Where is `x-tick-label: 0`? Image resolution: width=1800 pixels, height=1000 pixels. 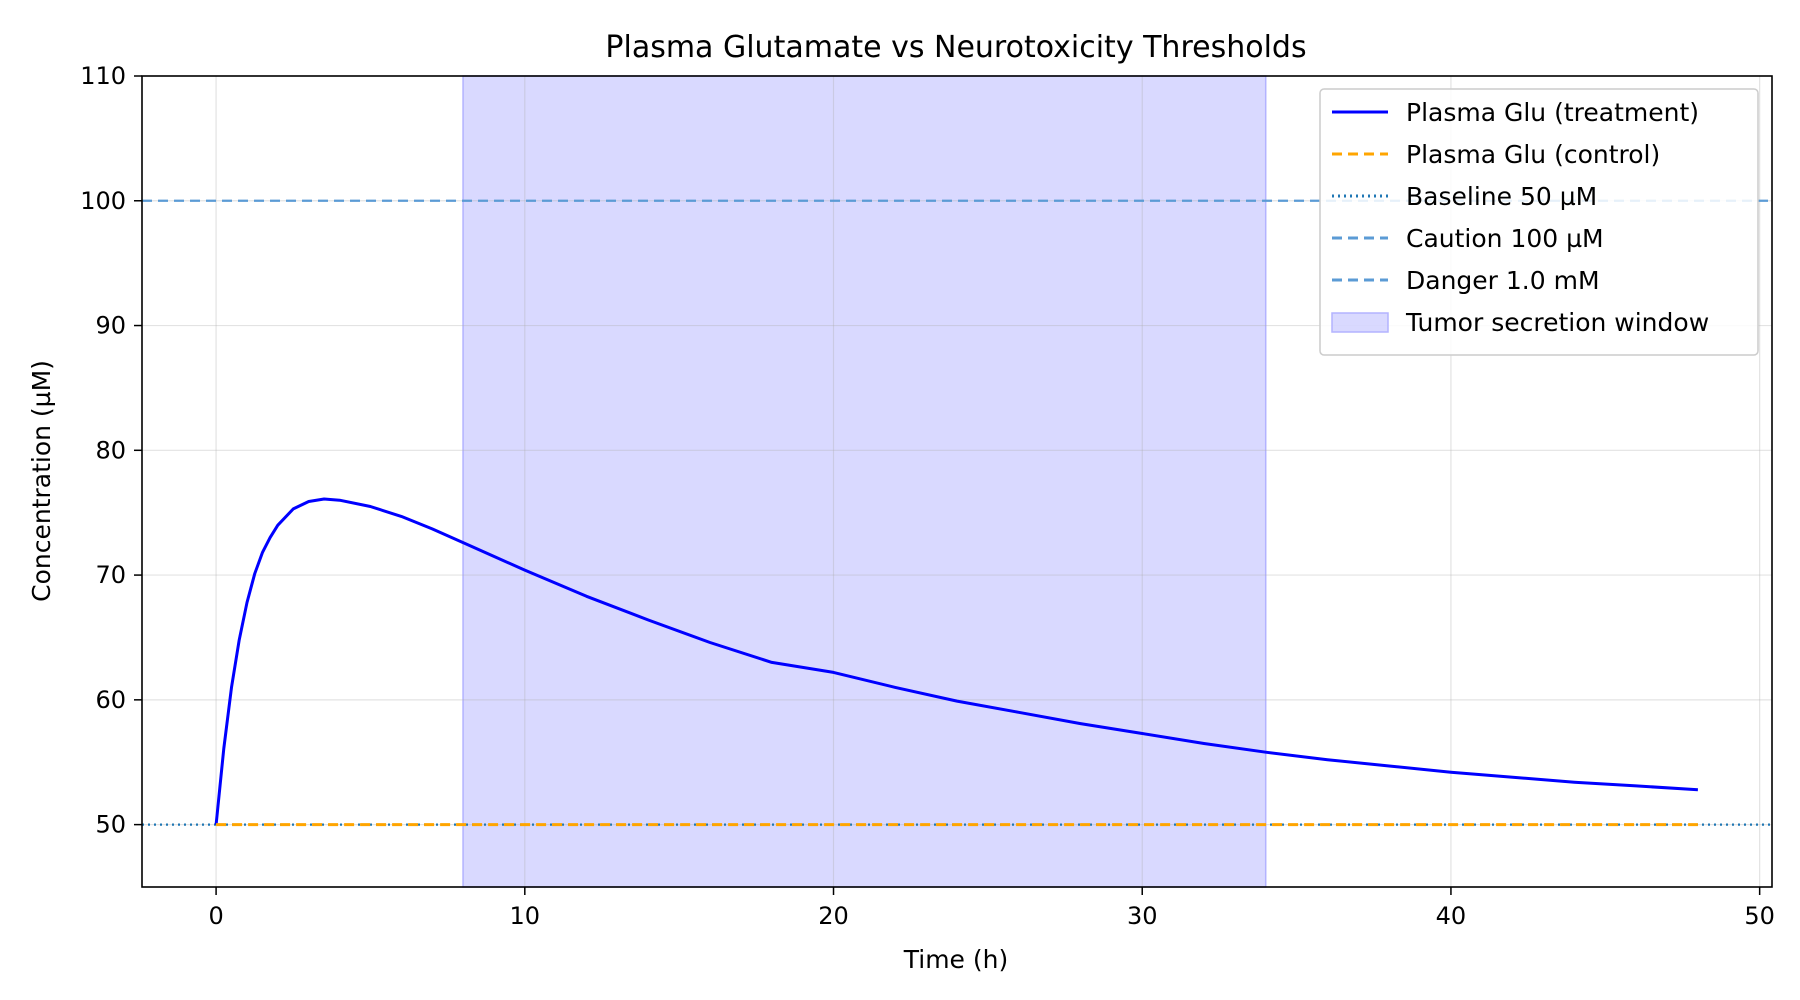
x-tick-label: 0 is located at coordinates (215, 916).